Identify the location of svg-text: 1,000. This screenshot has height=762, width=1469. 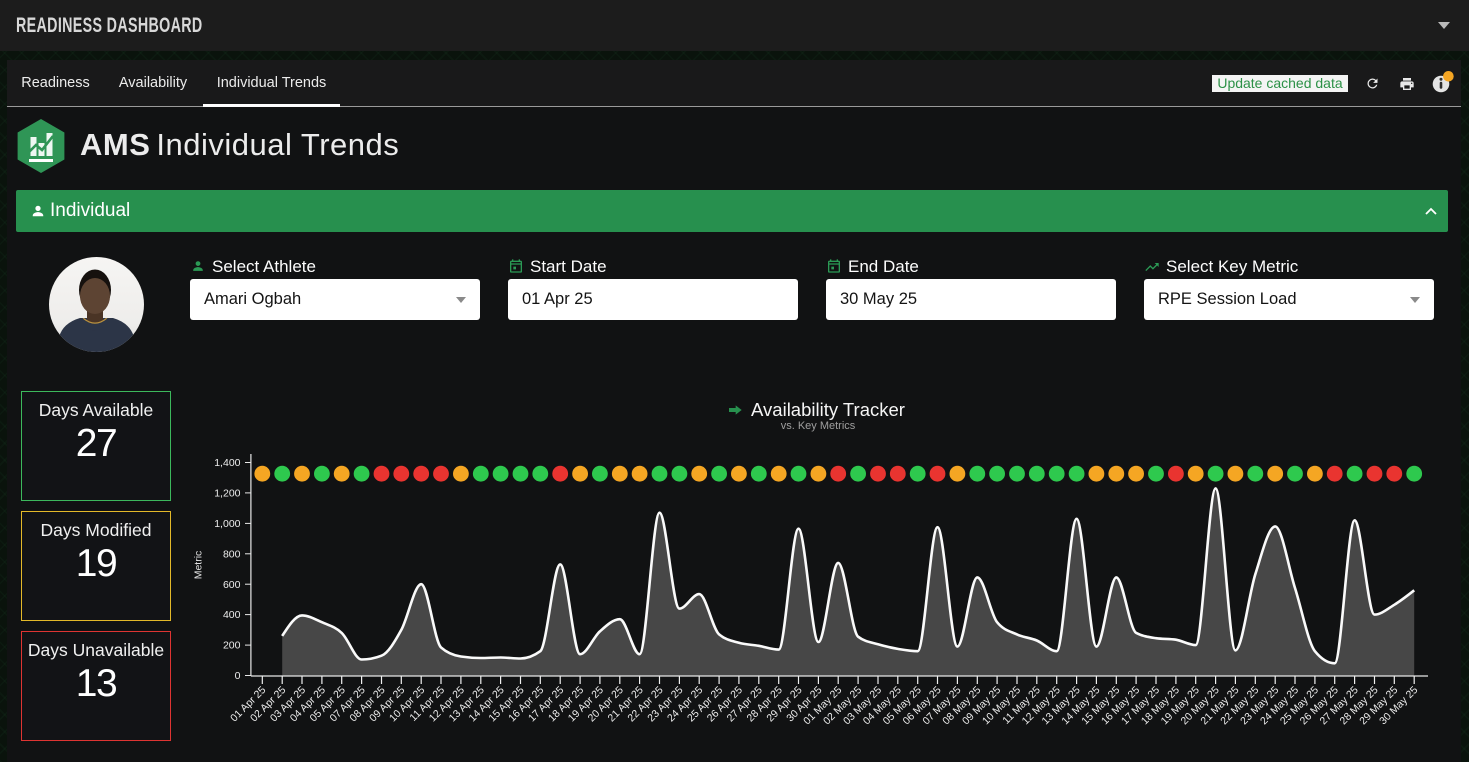
(227, 524).